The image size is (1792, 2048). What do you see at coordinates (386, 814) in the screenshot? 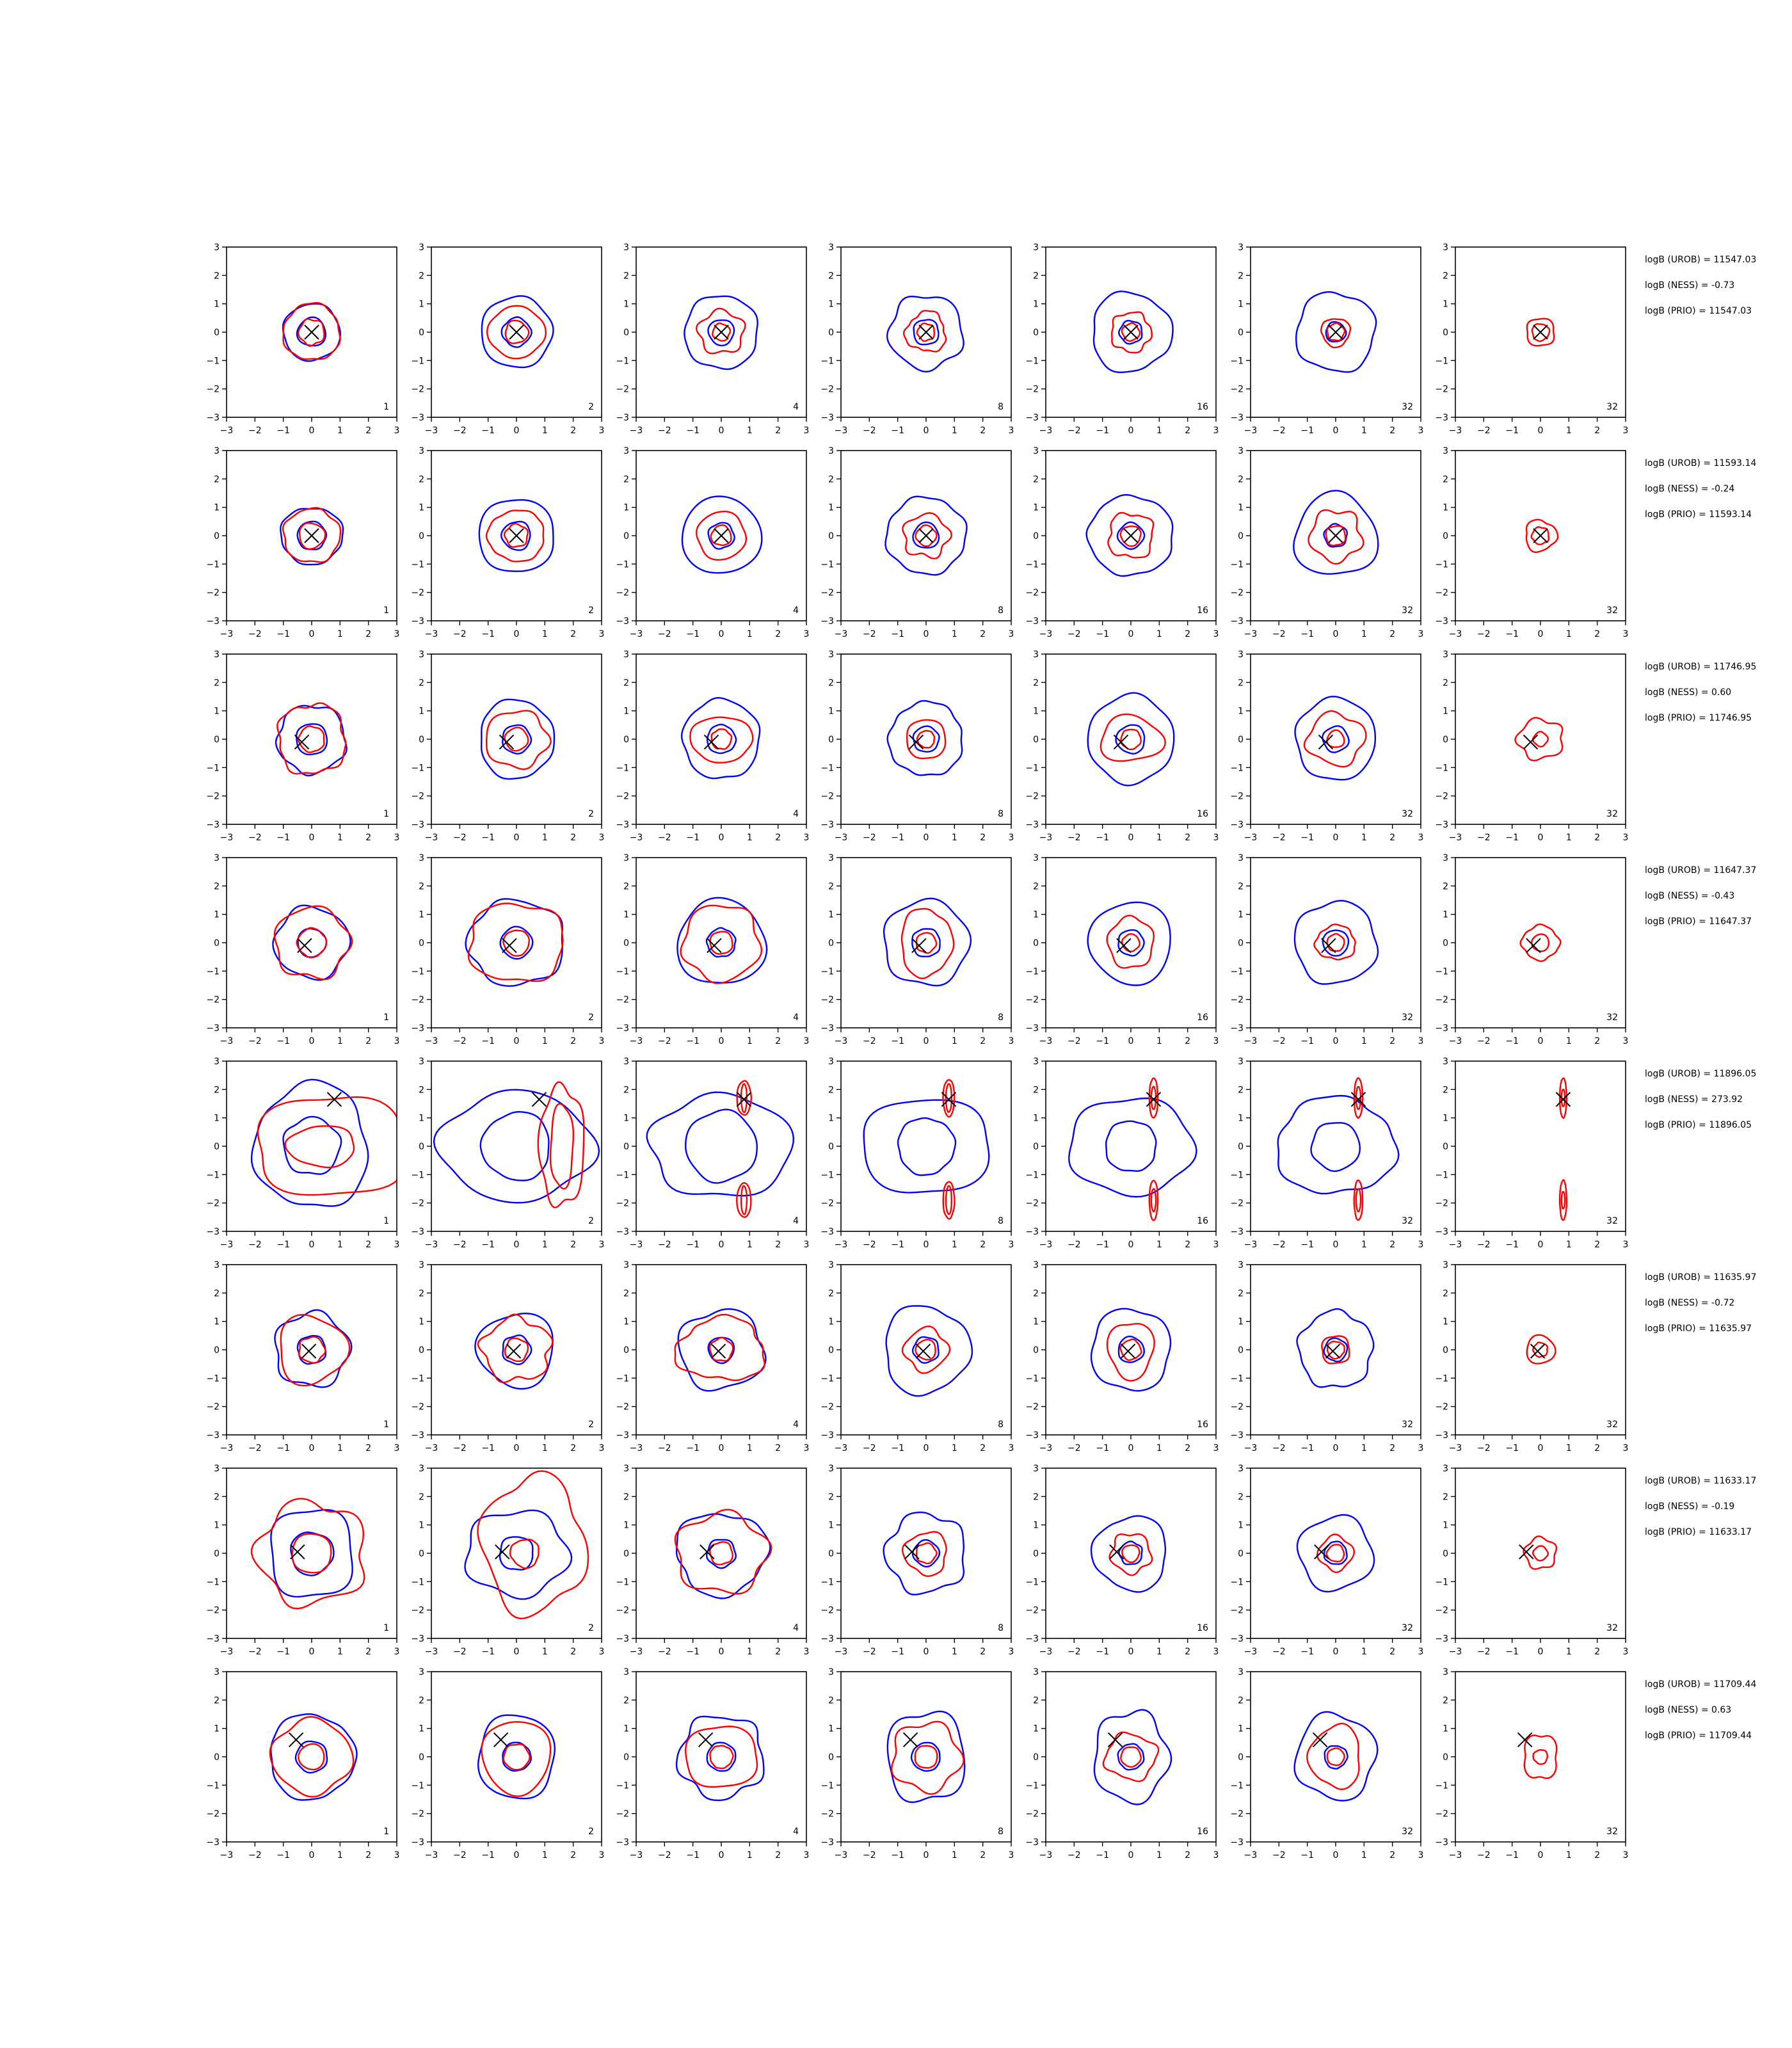
I see `subplot-corner-label: 1` at bounding box center [386, 814].